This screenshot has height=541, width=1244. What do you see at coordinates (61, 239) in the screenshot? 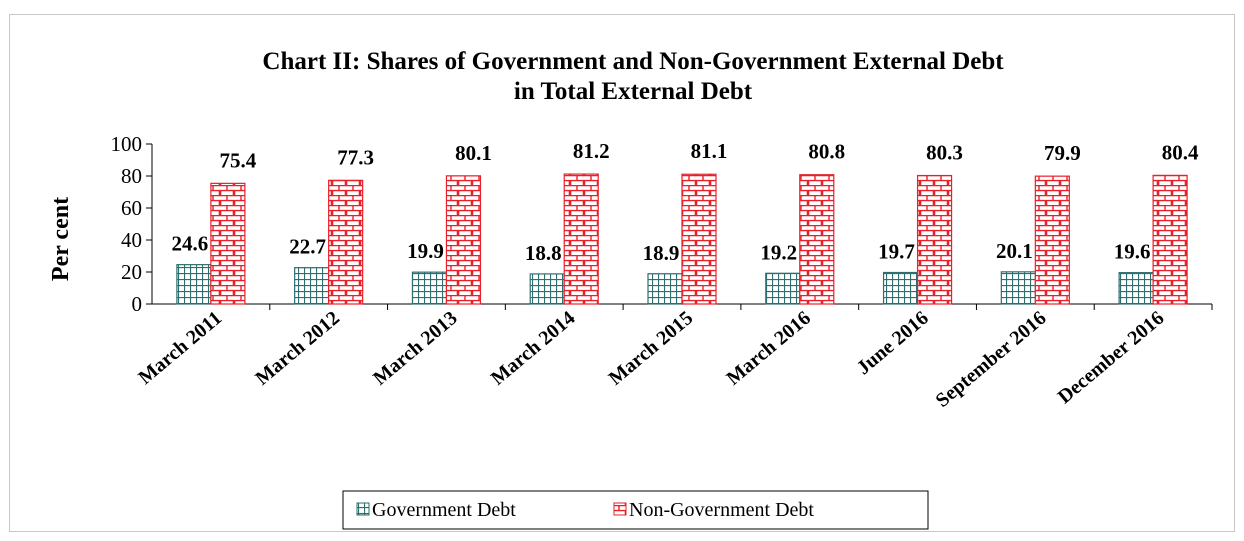
I see `y-axis-label: Per cent` at bounding box center [61, 239].